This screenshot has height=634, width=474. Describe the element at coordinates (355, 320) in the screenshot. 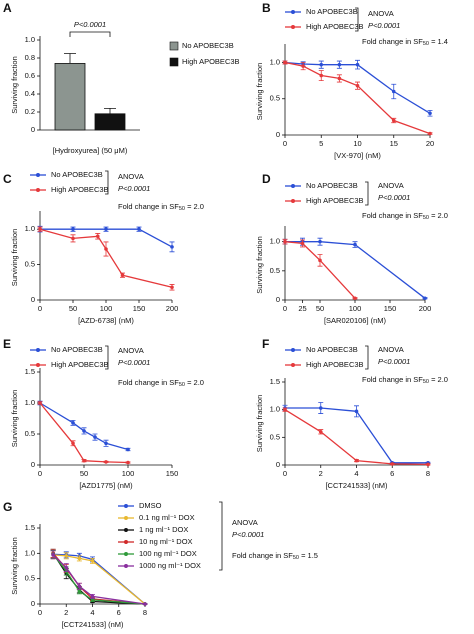

I see `x-axis-label: [SAR020106] (nM)` at that location.